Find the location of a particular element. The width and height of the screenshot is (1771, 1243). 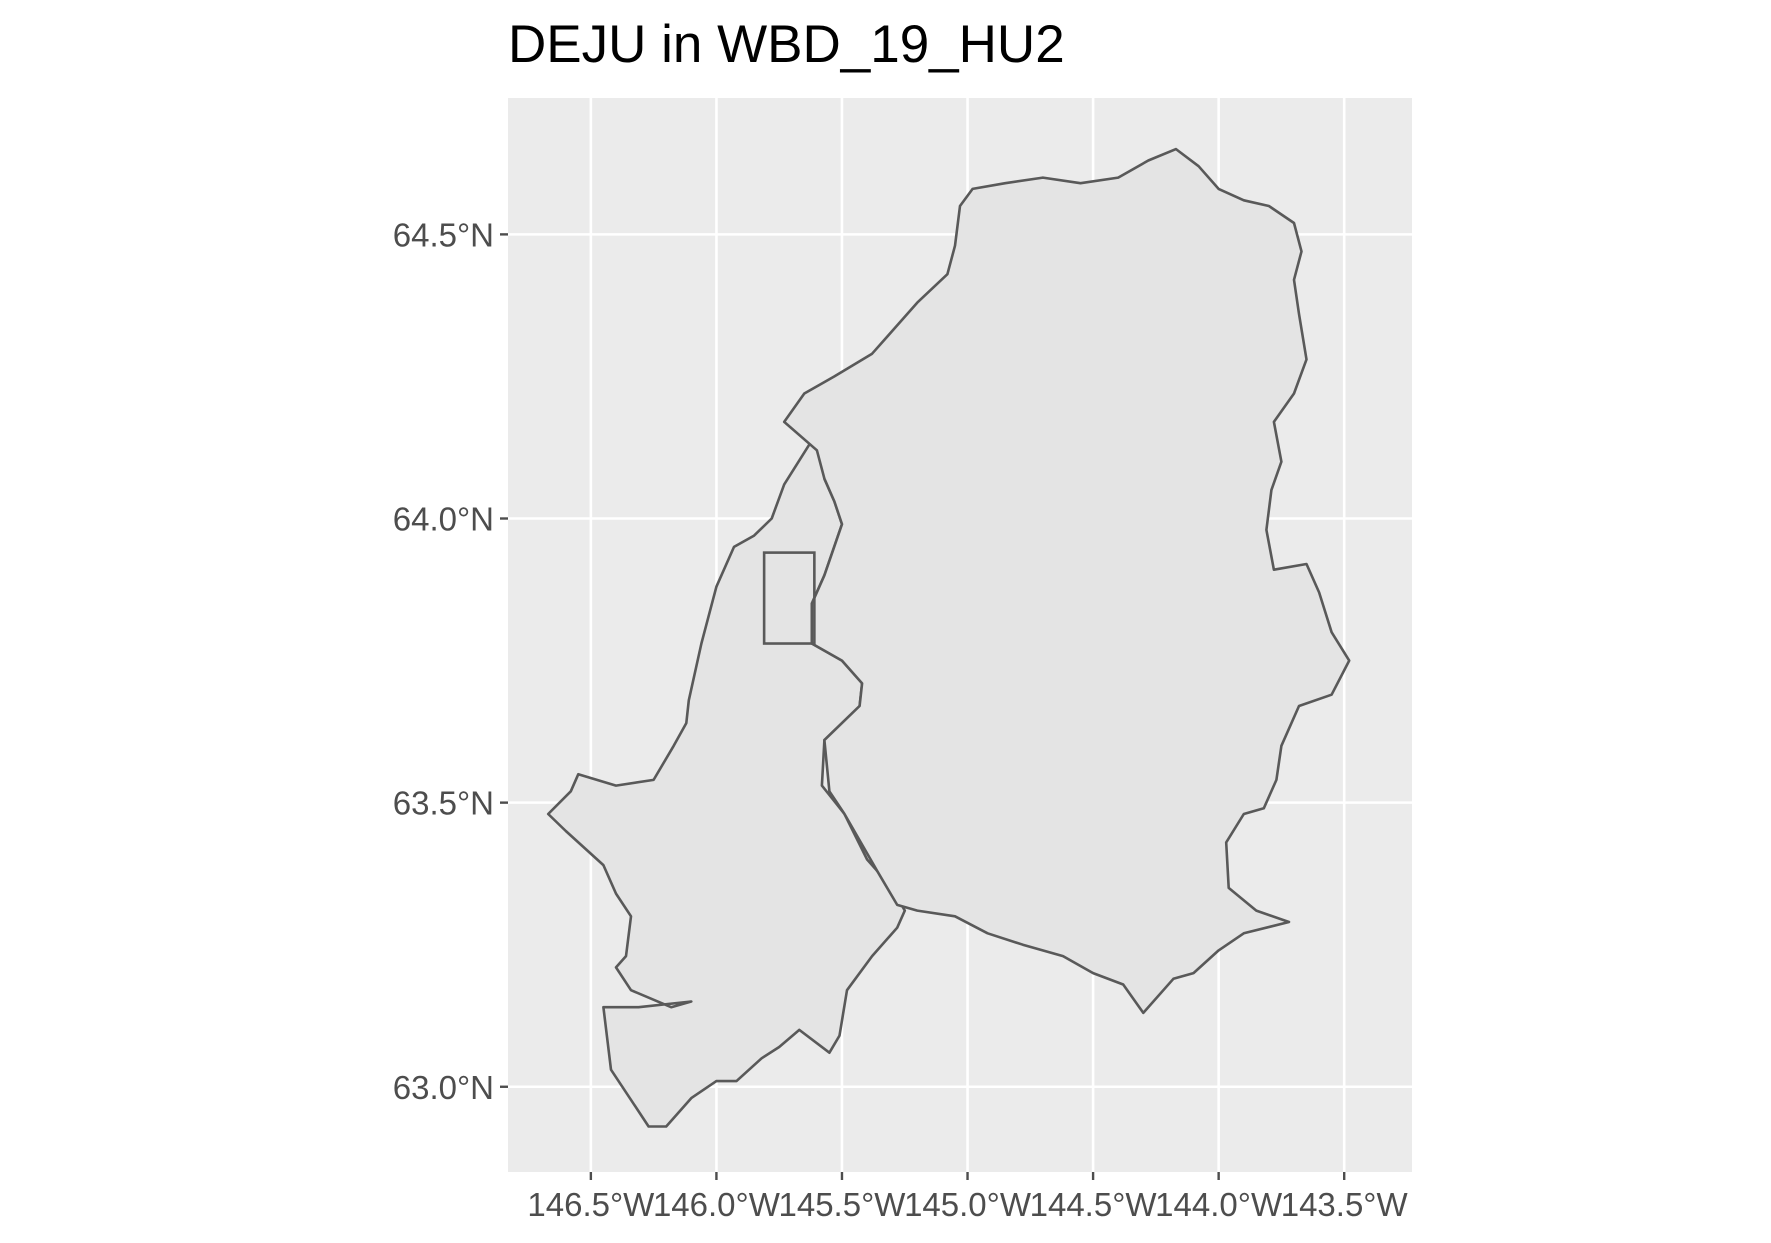

x-tick-label: 146.0°W is located at coordinates (717, 1204).